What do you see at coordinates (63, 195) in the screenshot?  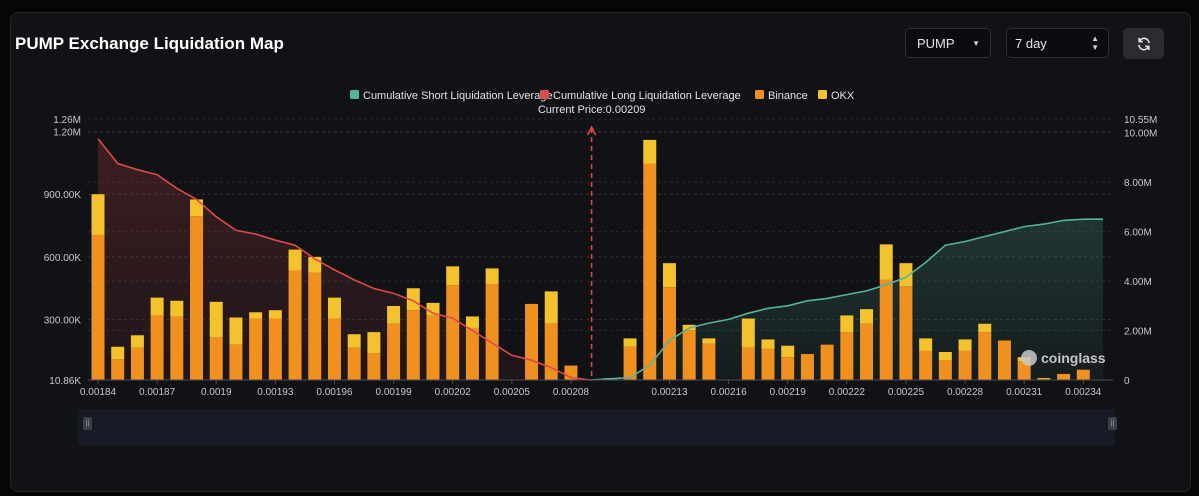 I see `y-left-tick-label: 900.00K` at bounding box center [63, 195].